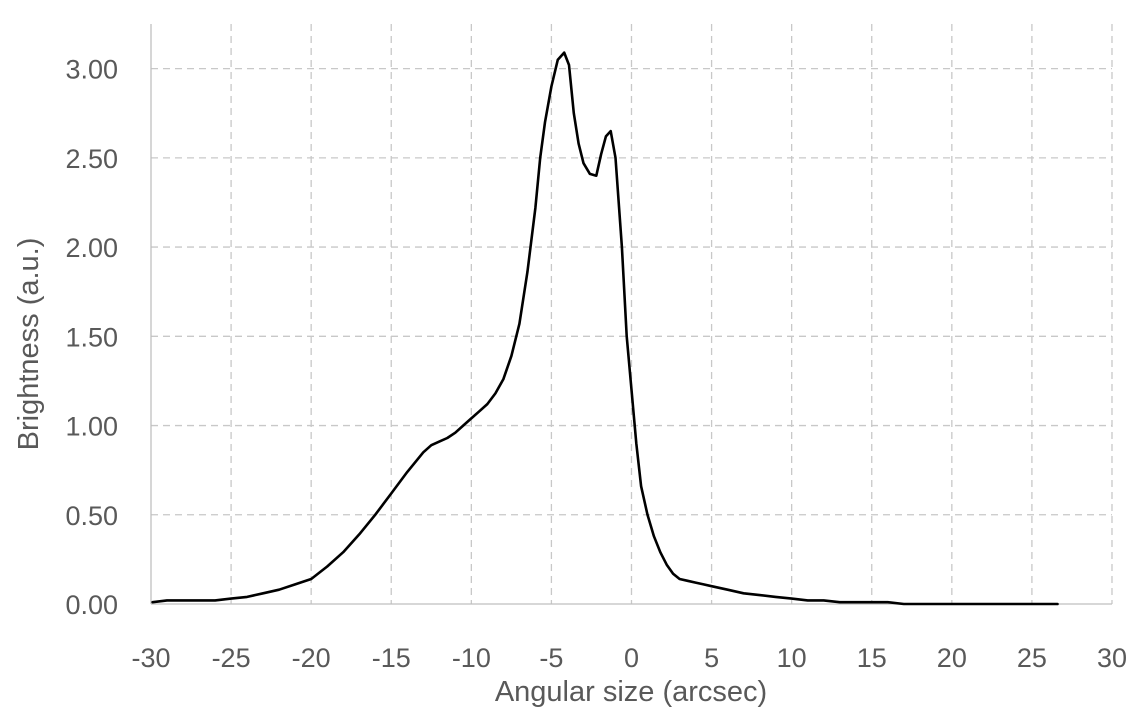 The image size is (1144, 715). Describe the element at coordinates (391, 658) in the screenshot. I see `x-tick-label: -15` at that location.